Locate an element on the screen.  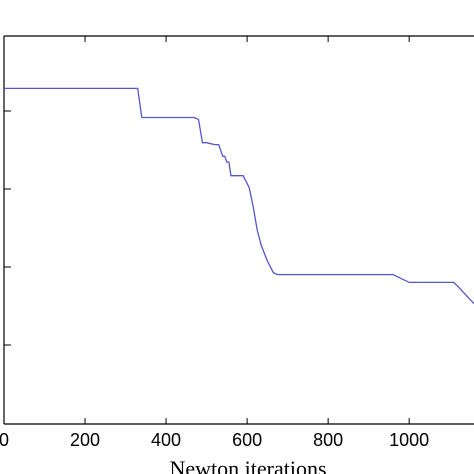
x-tick-label: 0 is located at coordinates (4, 440).